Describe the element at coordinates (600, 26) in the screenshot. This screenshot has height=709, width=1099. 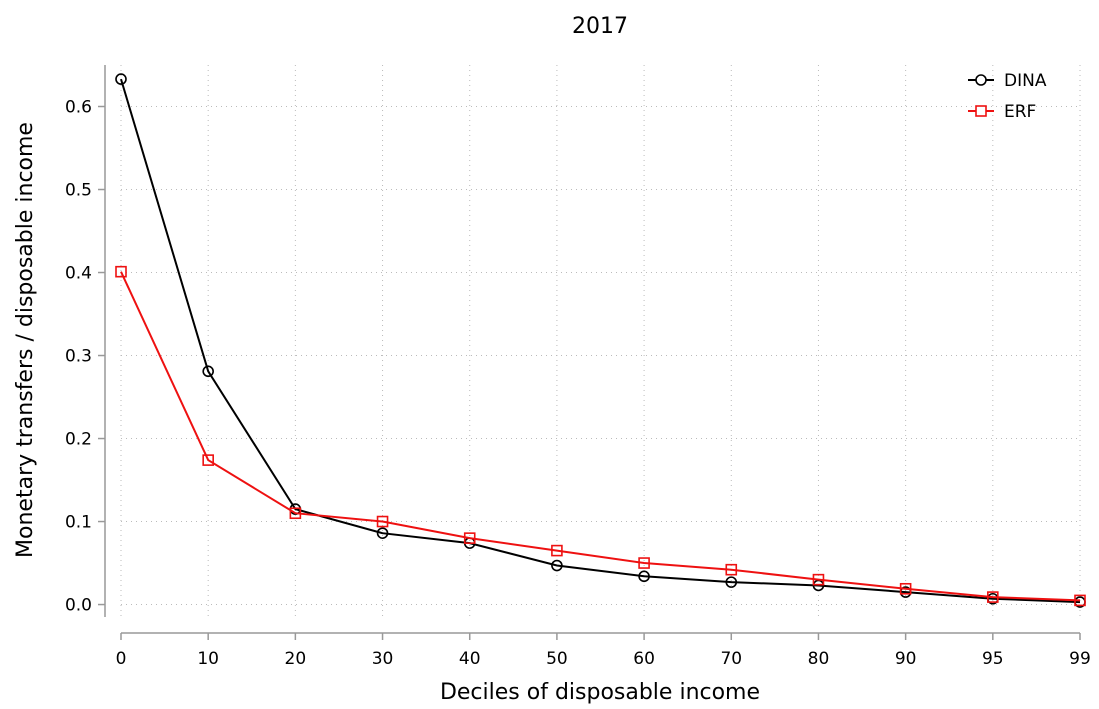
I see `chart-title: 2017` at that location.